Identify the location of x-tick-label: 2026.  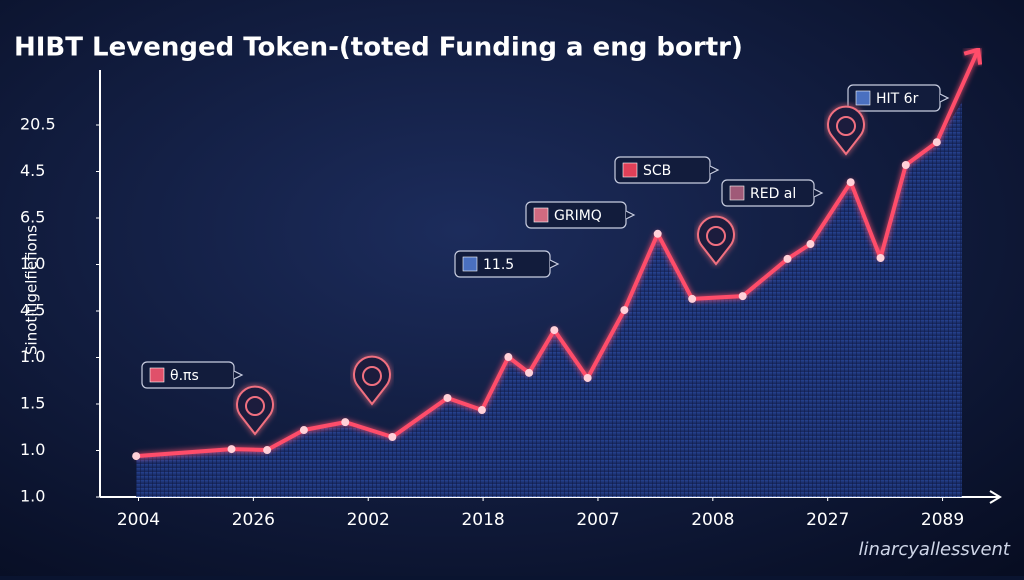
(253, 520).